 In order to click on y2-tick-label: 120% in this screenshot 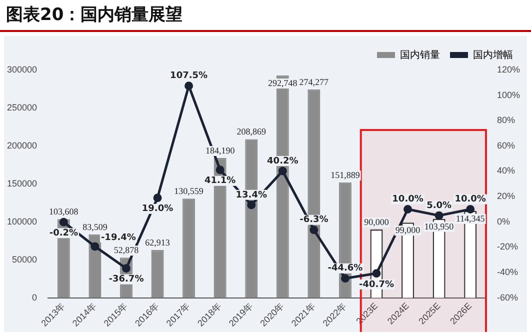, I will do `click(508, 69)`.